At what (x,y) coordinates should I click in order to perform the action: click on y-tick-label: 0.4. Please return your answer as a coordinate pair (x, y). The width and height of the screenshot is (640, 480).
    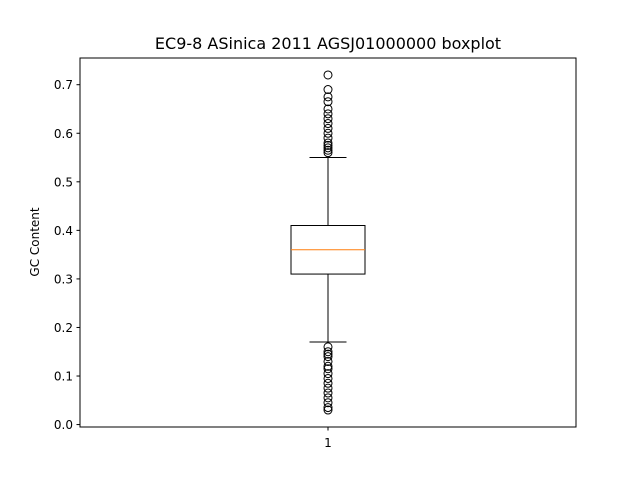
    Looking at the image, I should click on (63, 231).